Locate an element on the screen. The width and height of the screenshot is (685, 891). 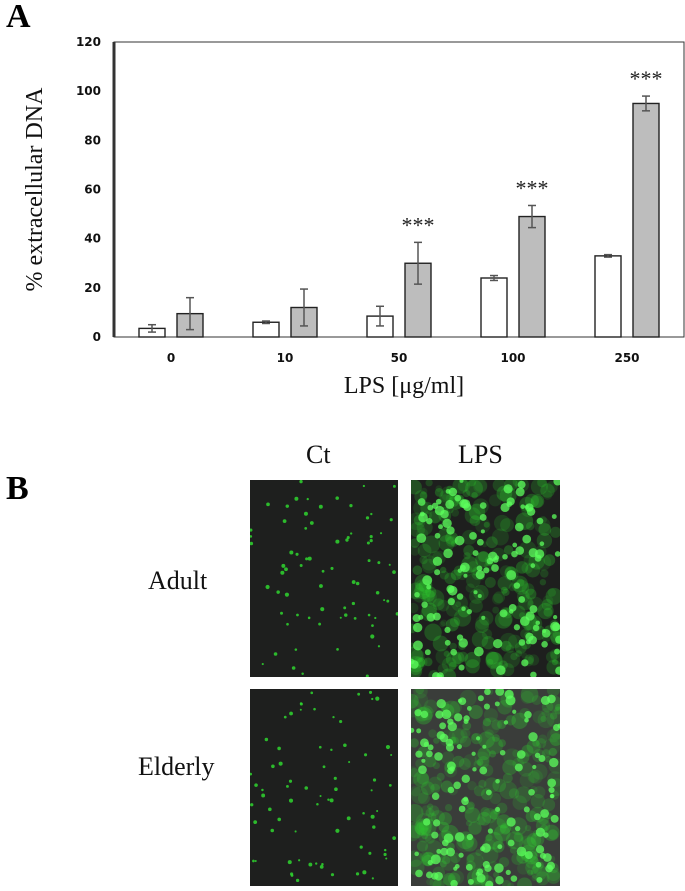
bar-100-series1 is located at coordinates (494, 307).